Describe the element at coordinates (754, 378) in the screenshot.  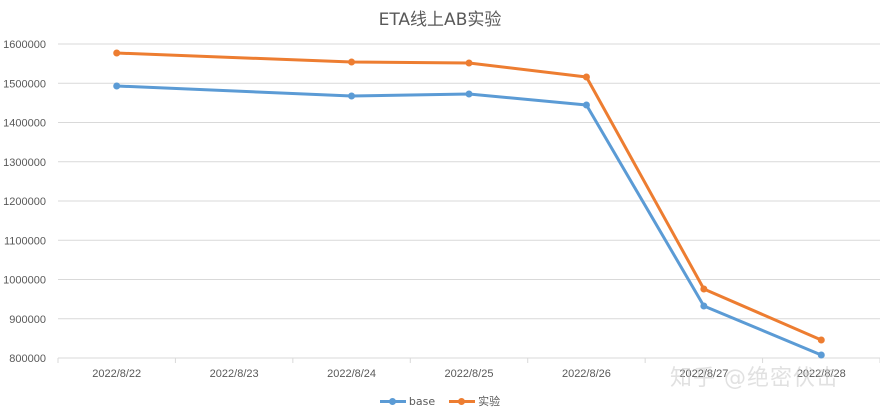
I see `watermark: 知乎 @绝密伏击` at that location.